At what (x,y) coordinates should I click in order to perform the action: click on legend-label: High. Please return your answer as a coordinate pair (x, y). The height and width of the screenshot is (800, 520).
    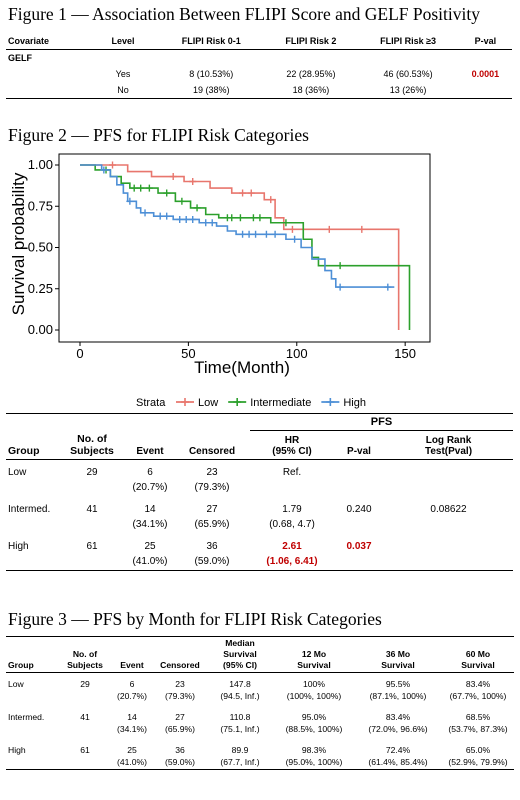
    Looking at the image, I should click on (354, 403).